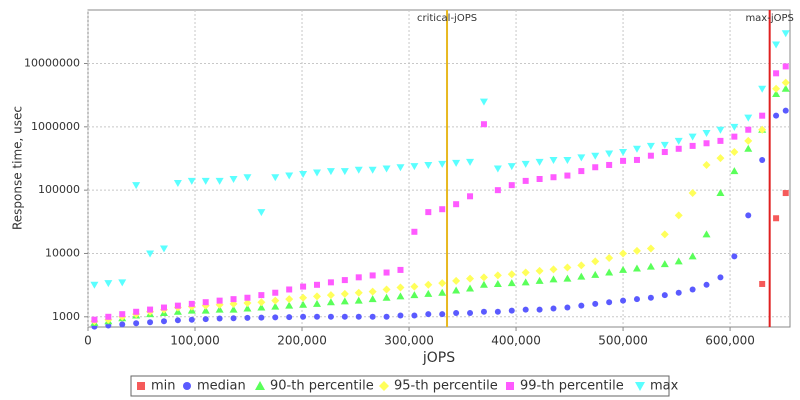 The width and height of the screenshot is (800, 400). What do you see at coordinates (66, 316) in the screenshot?
I see `y-tick-label: 1000` at bounding box center [66, 316].